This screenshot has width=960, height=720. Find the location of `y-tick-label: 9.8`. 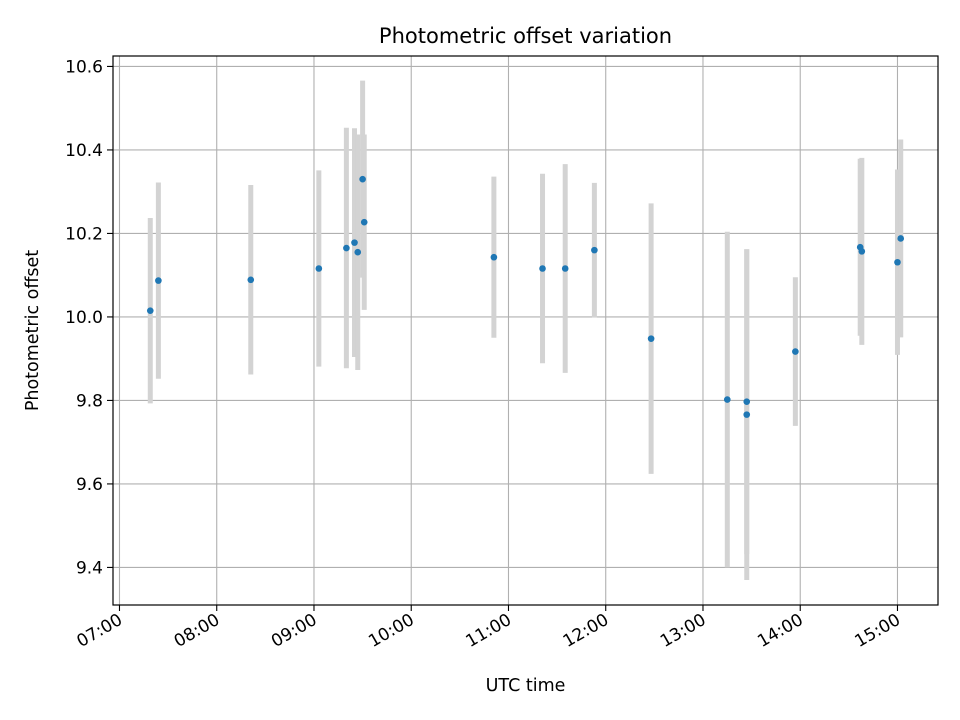

y-tick-label: 9.8 is located at coordinates (89, 401).